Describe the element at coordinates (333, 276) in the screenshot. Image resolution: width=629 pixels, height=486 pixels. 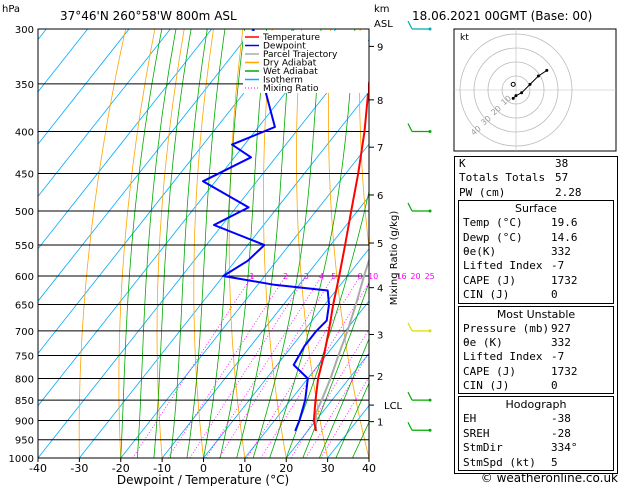
I see `mixing-ratio-label: 5` at that location.